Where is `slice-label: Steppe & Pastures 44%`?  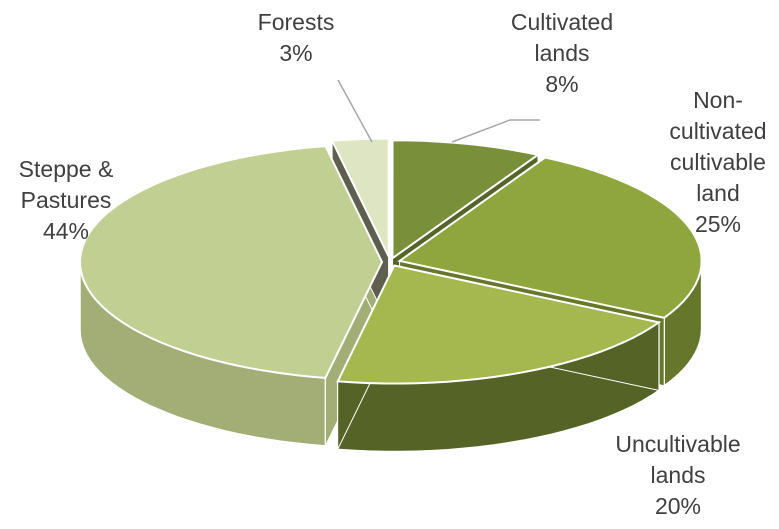
slice-label: Steppe & Pastures 44% is located at coordinates (66, 200).